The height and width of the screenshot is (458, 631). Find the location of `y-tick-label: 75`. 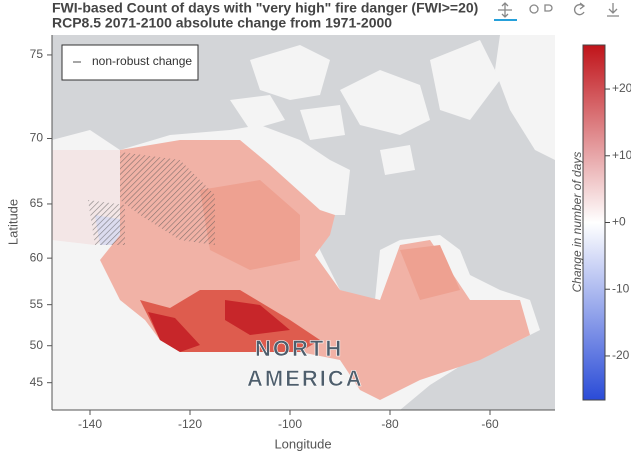

y-tick-label: 75 is located at coordinates (37, 54).